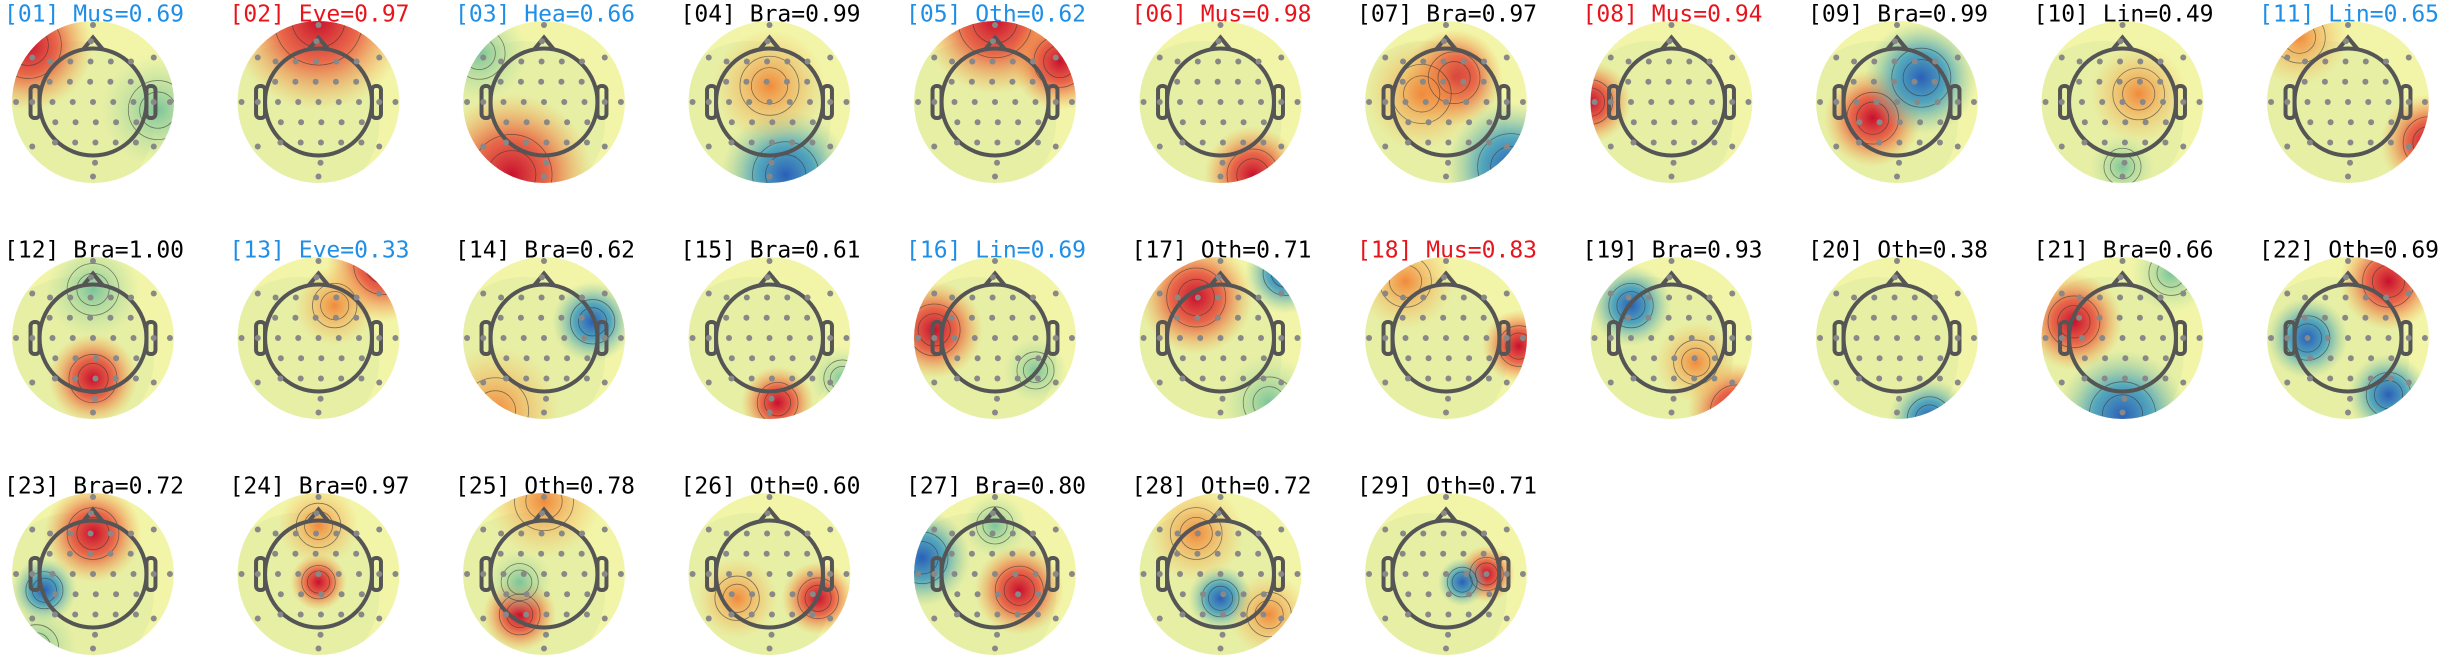 This screenshot has width=2438, height=667. Describe the element at coordinates (545, 92) in the screenshot. I see `component-panel: [03] Hea=0.66` at that location.